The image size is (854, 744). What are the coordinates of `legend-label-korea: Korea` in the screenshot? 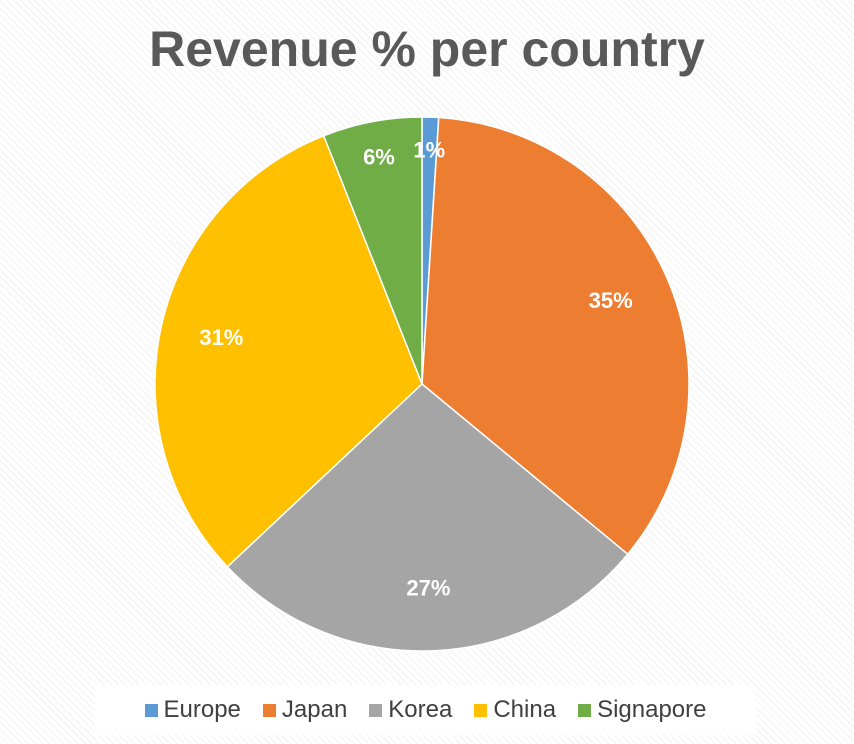 It's located at (420, 709).